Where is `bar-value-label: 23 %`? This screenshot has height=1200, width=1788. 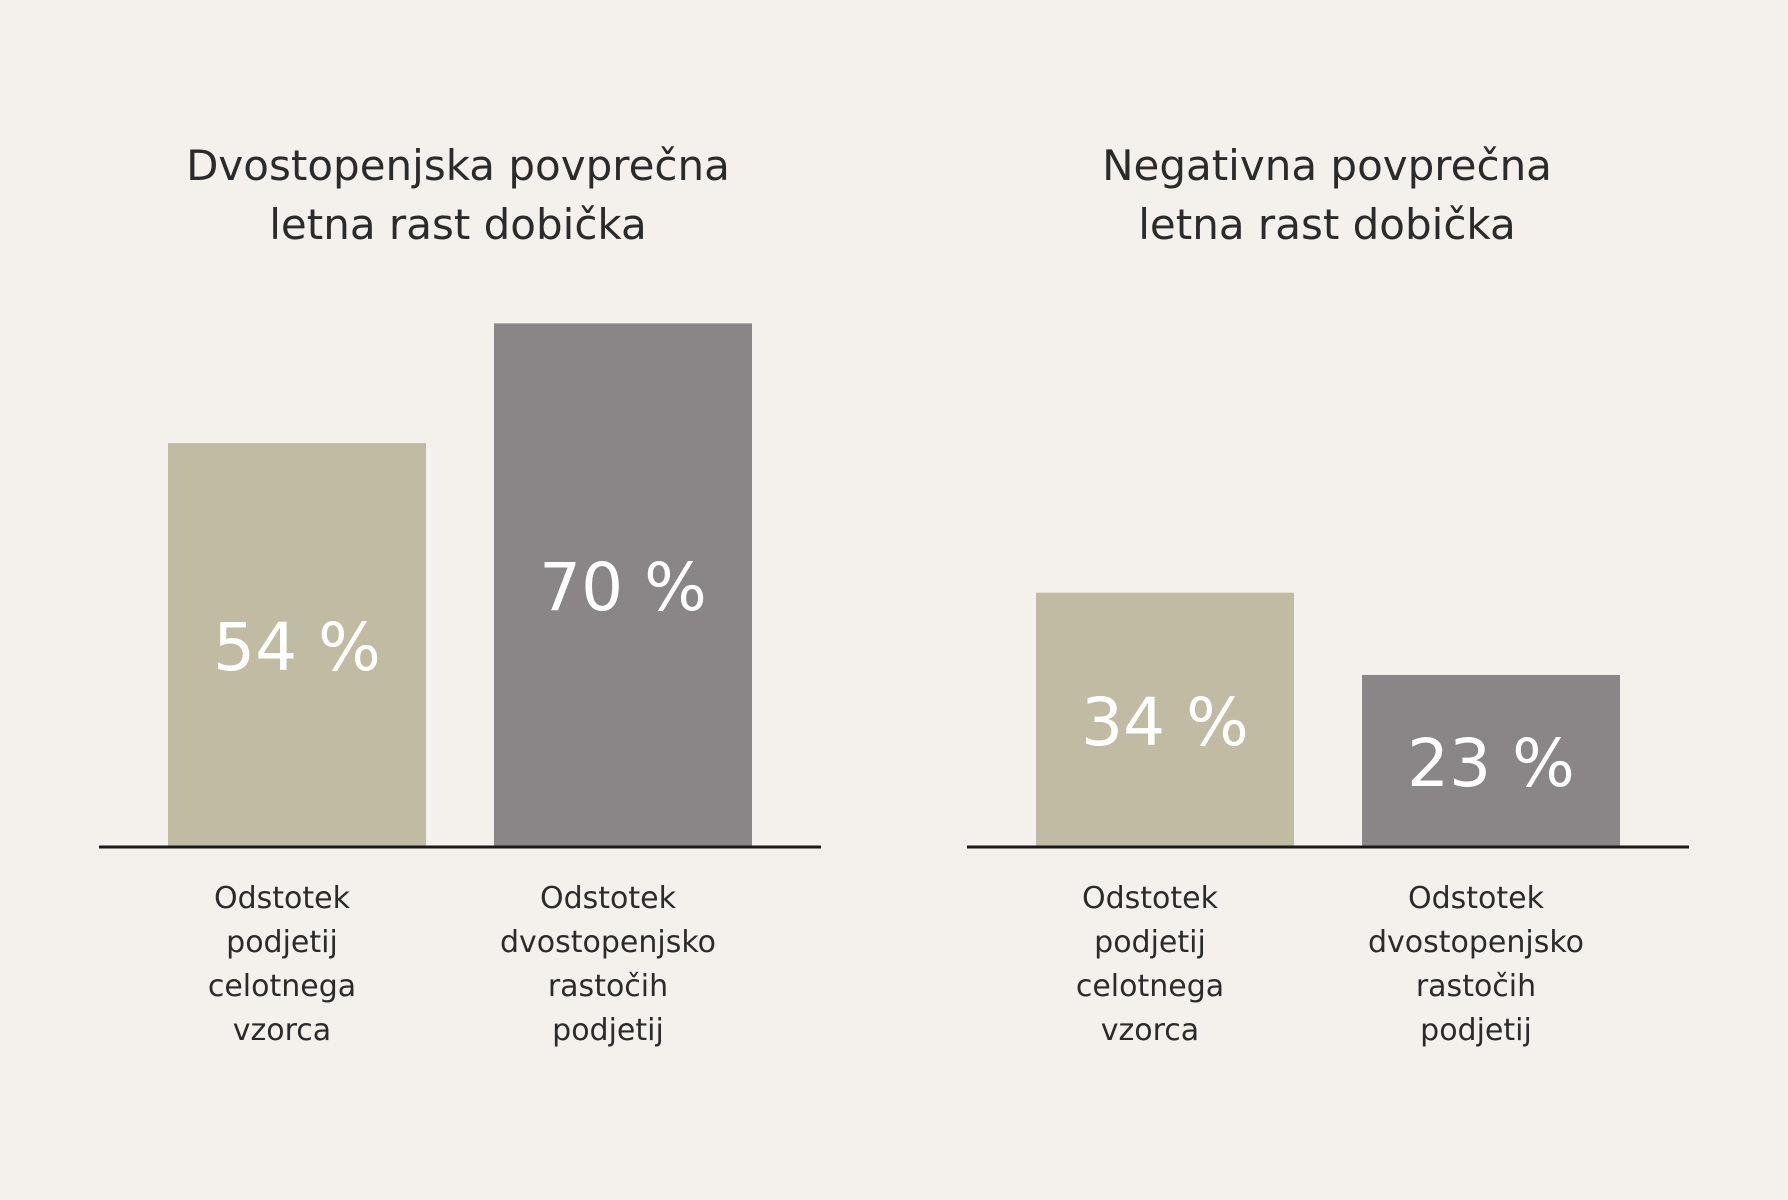
bar-value-label: 23 % is located at coordinates (1491, 763).